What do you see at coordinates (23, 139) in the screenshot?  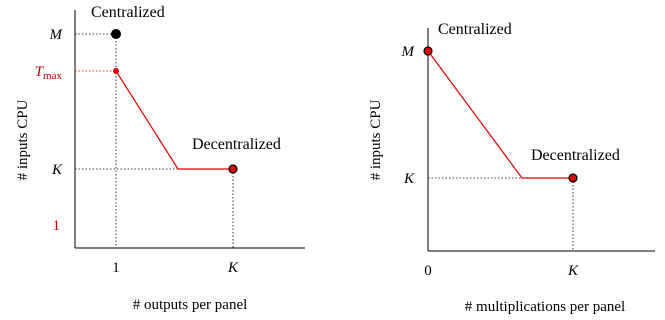 I see `left-y-axis-label: # inputs CPU` at bounding box center [23, 139].